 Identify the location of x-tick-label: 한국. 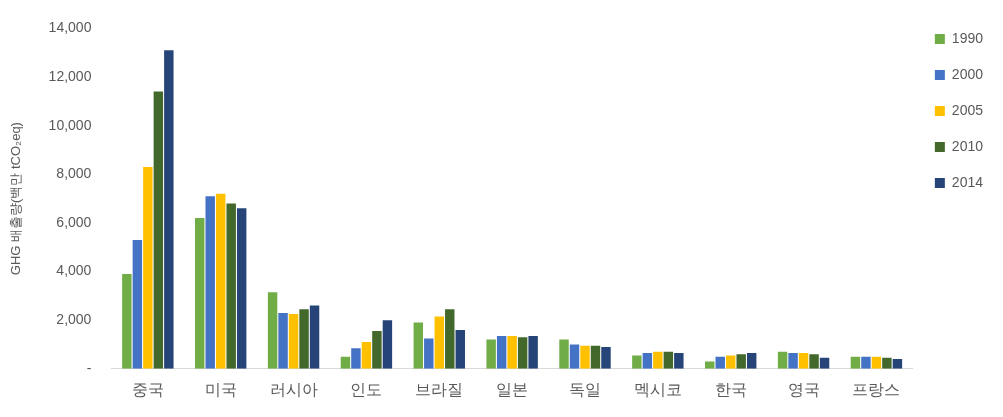
(730, 389).